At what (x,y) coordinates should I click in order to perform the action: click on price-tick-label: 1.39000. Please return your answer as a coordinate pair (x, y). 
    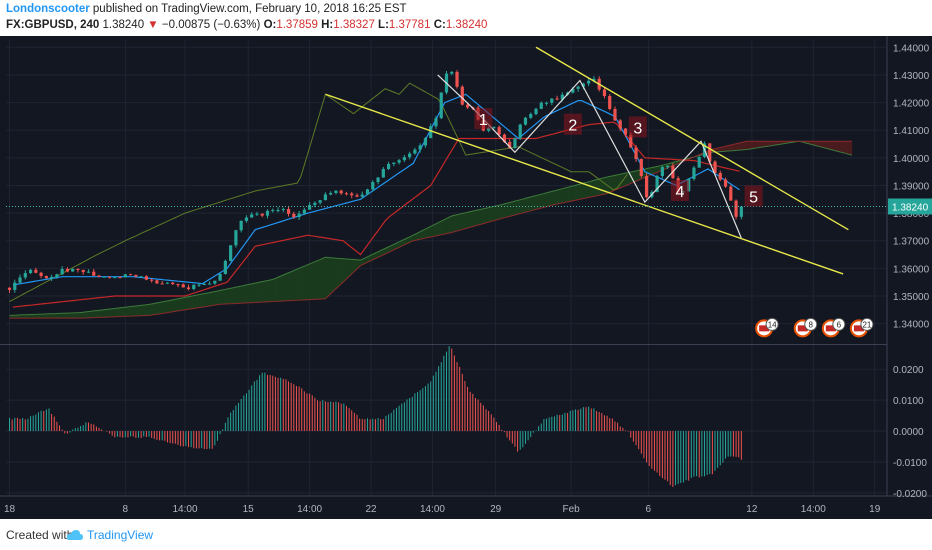
    Looking at the image, I should click on (911, 186).